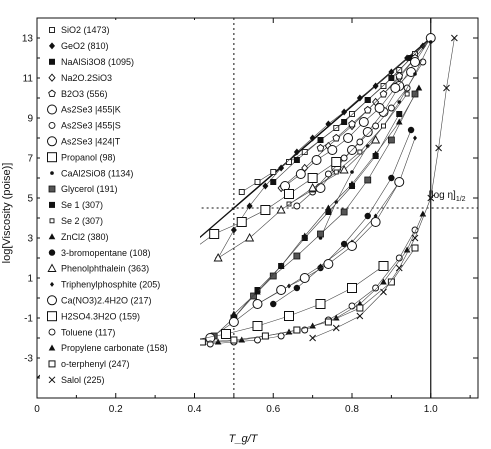 This screenshot has width=491, height=449. What do you see at coordinates (97, 62) in the screenshot?
I see `legend-label: NaAlSi3O8 (1095)` at bounding box center [97, 62].